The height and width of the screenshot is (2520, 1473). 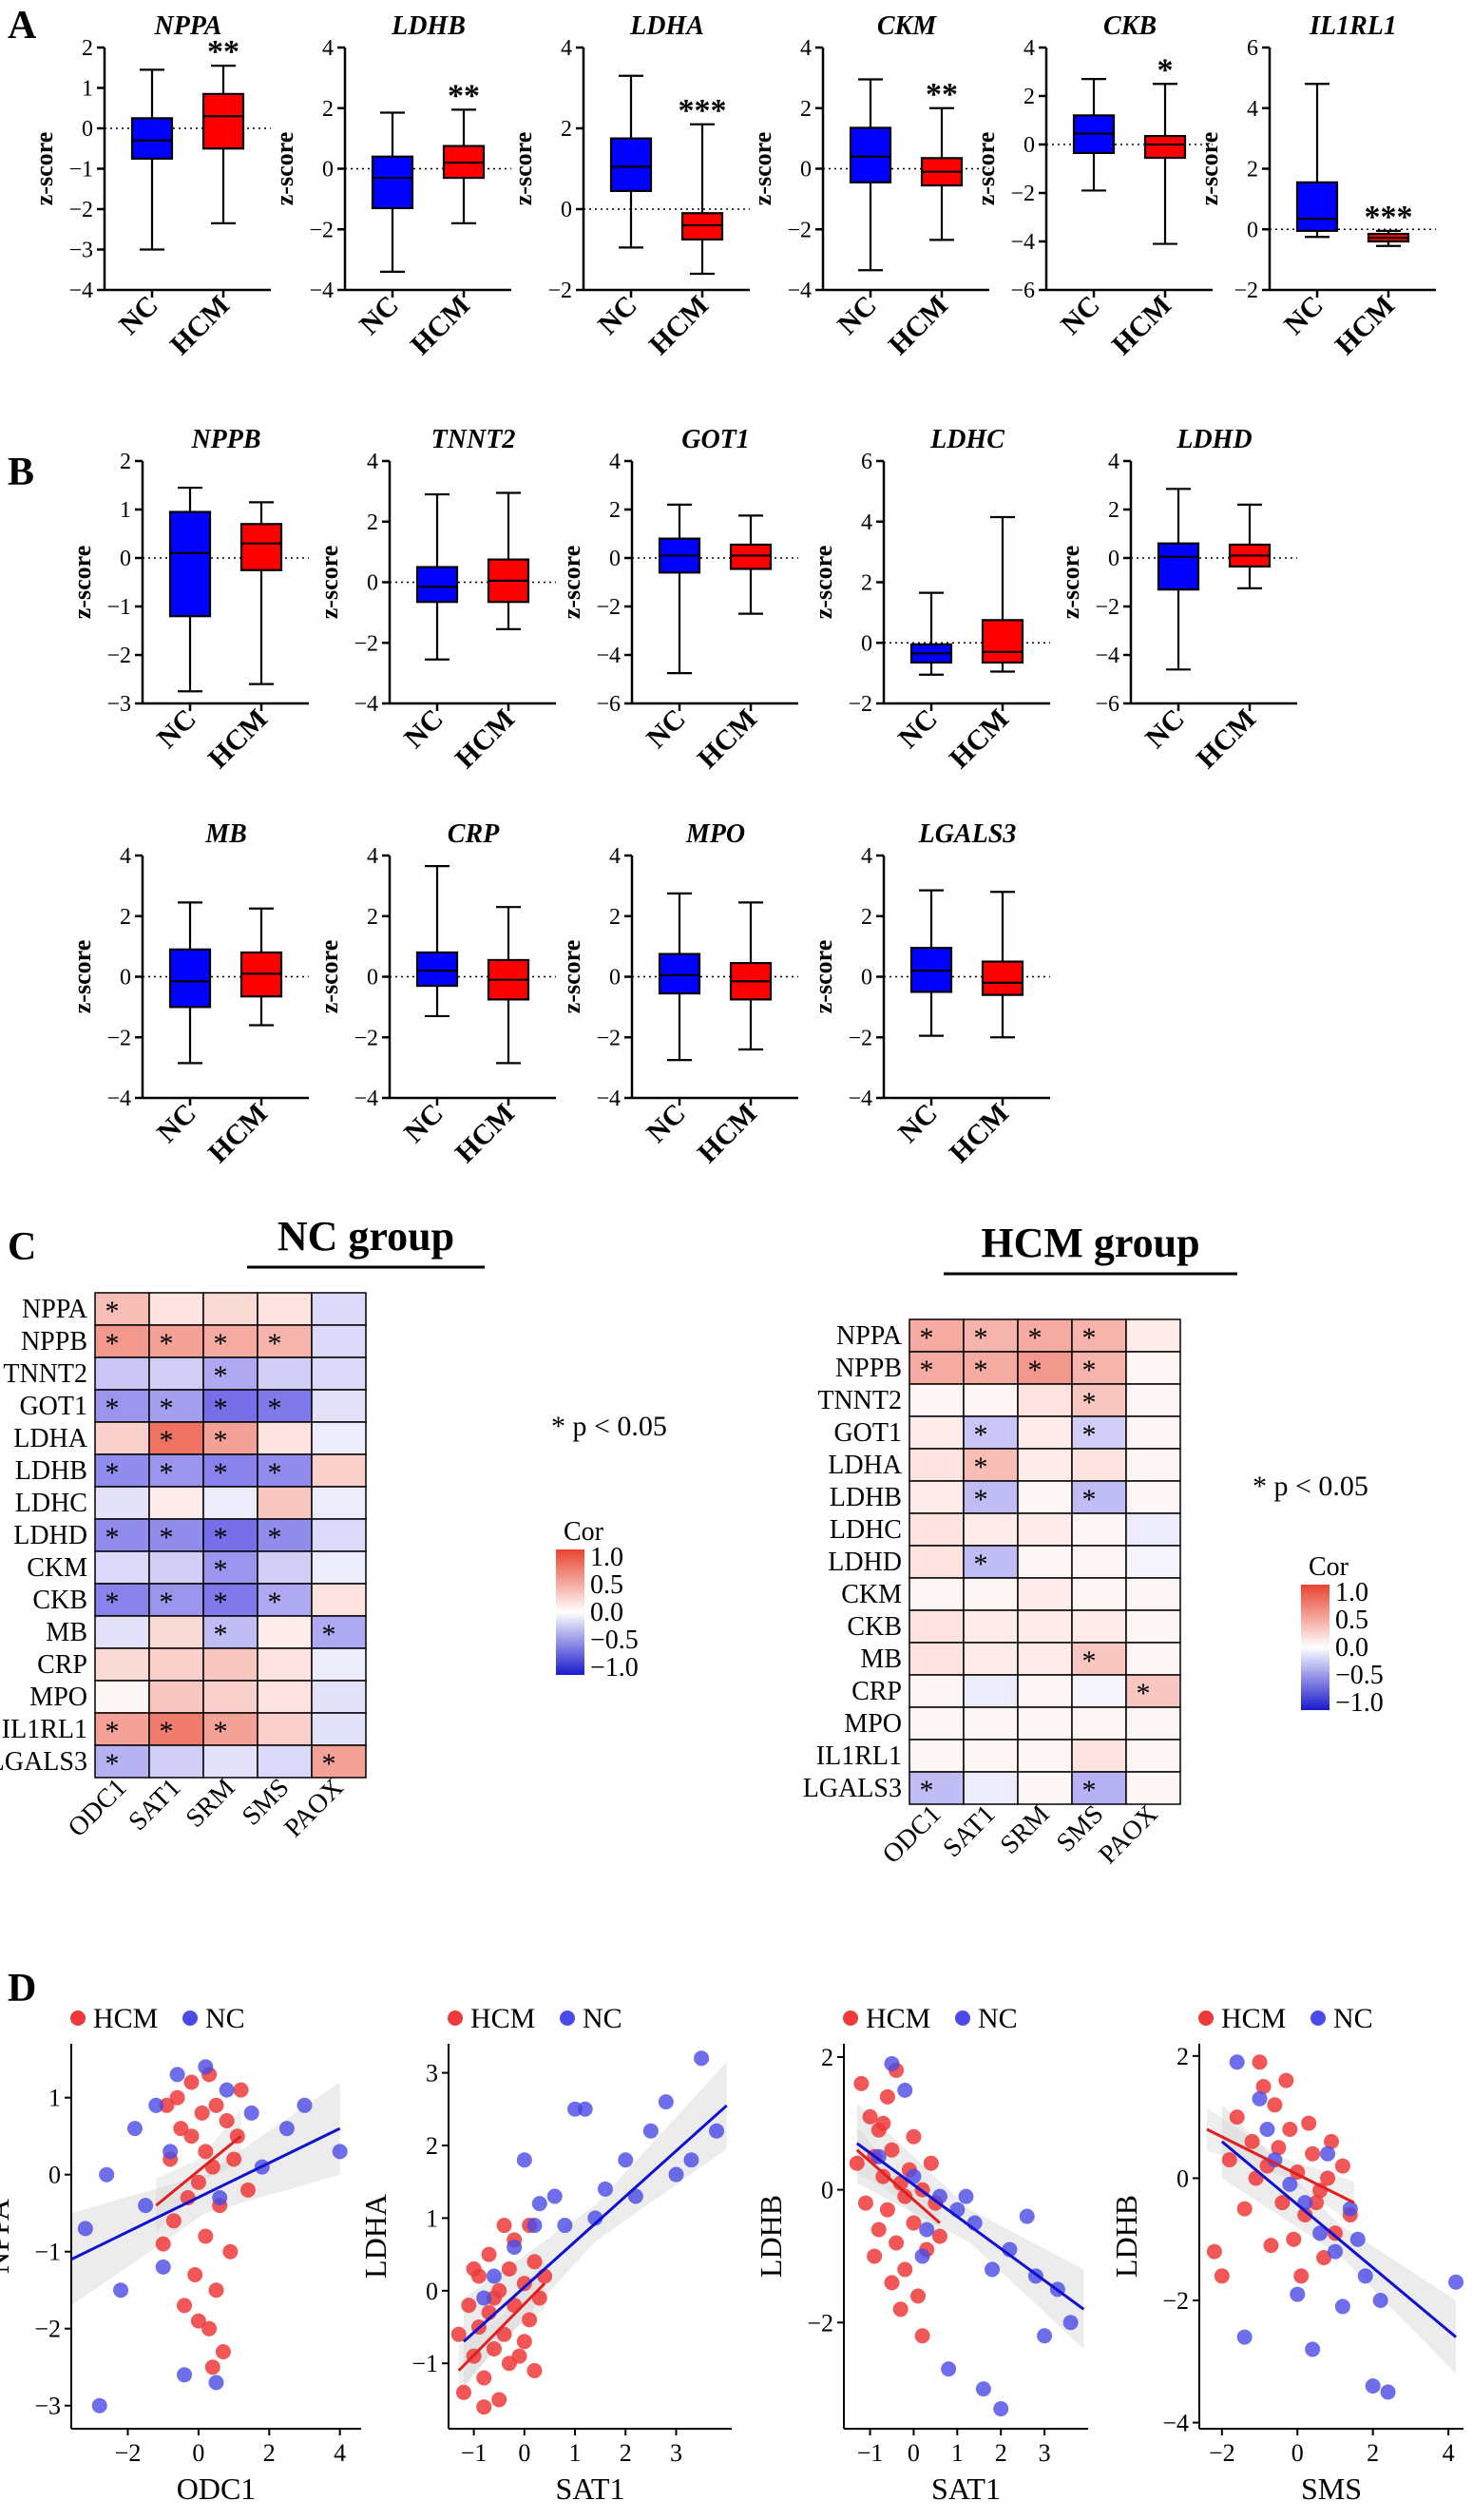 What do you see at coordinates (570, 1612) in the screenshot?
I see `legend-colorbar` at bounding box center [570, 1612].